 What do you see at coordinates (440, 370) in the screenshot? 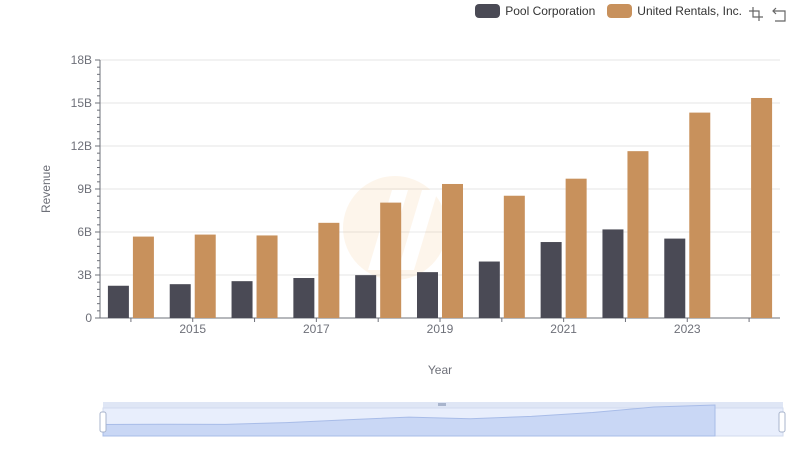
I see `x-axis-title: Year` at bounding box center [440, 370].